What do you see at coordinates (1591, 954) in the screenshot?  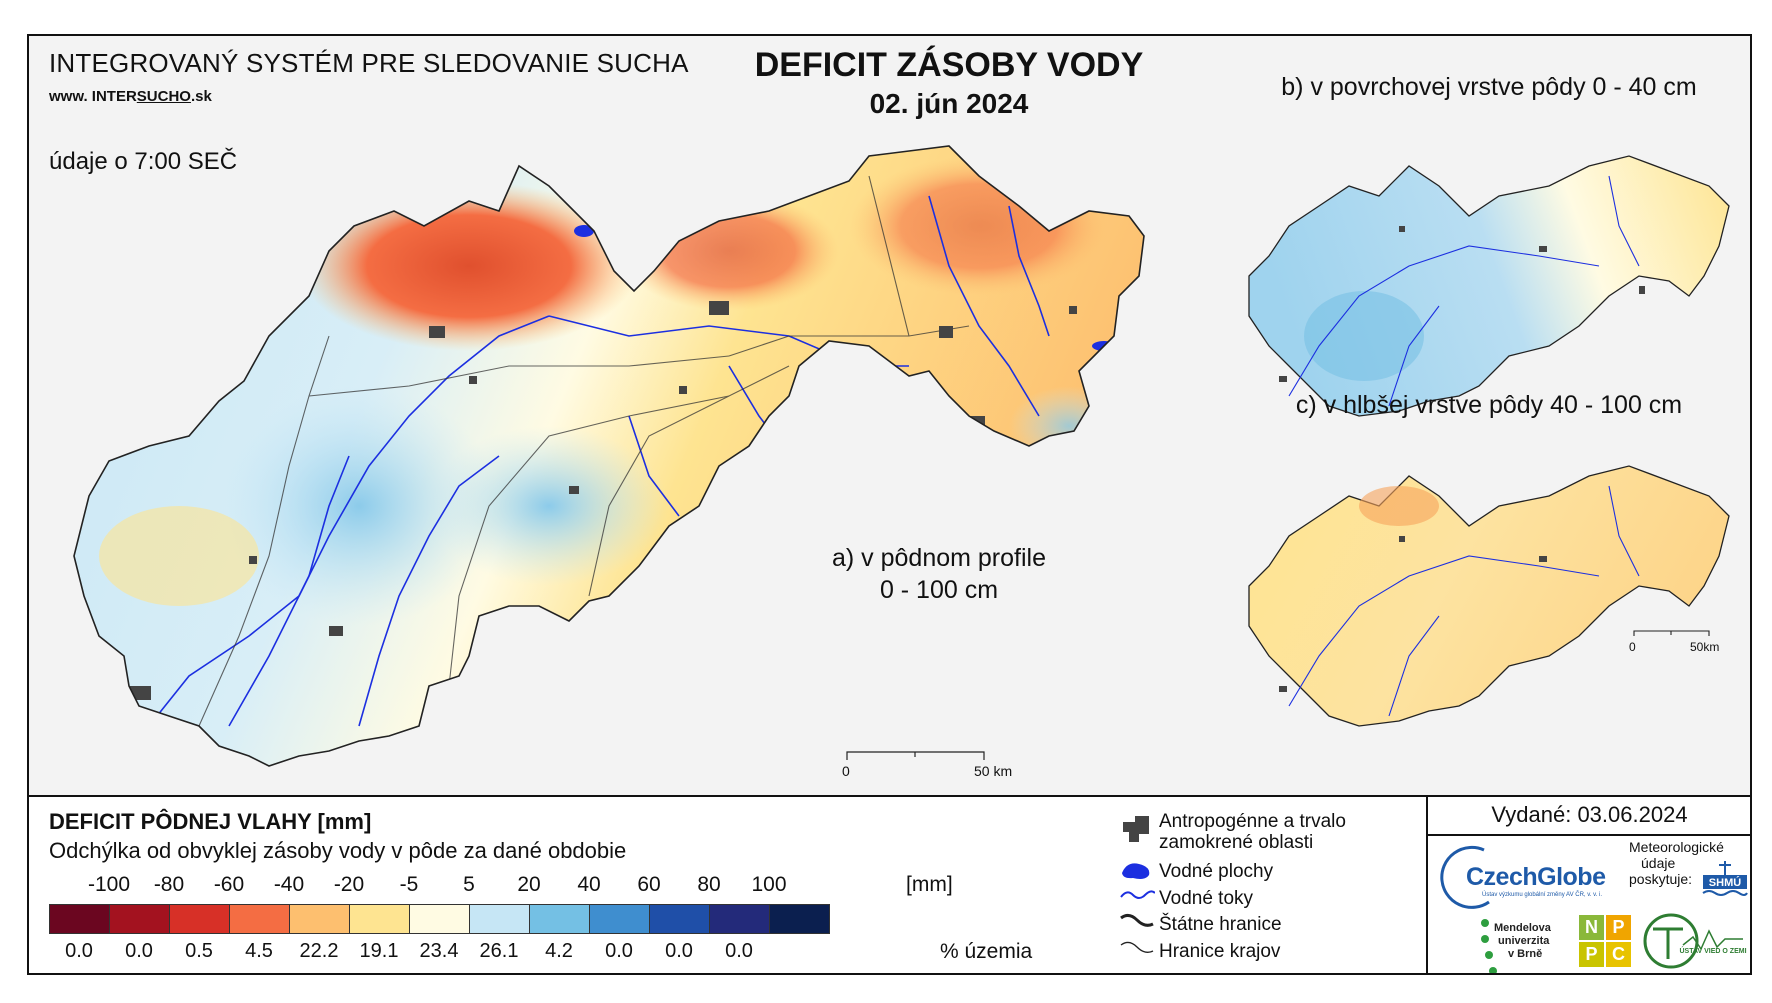 I see `nppc-p2: P` at bounding box center [1591, 954].